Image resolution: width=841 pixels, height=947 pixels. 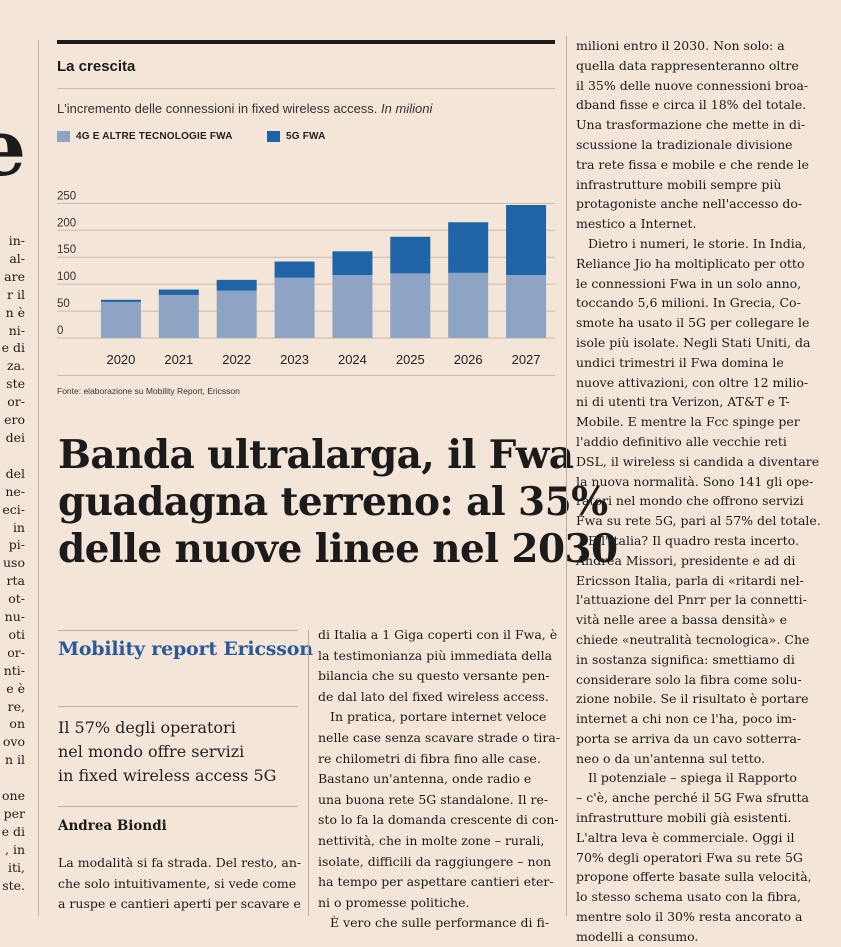 What do you see at coordinates (697, 243) in the screenshot?
I see `text-line: Dietro i numeri, le storie. In India,` at bounding box center [697, 243].